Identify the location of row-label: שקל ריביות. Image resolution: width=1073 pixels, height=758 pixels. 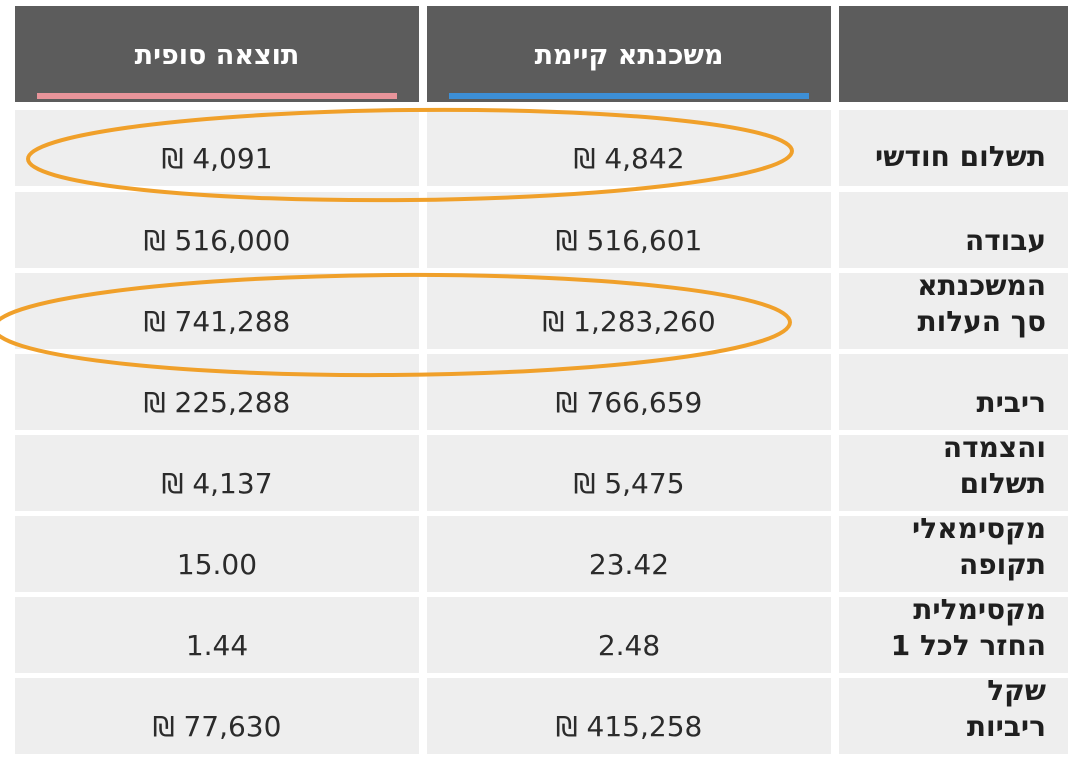
(953, 714).